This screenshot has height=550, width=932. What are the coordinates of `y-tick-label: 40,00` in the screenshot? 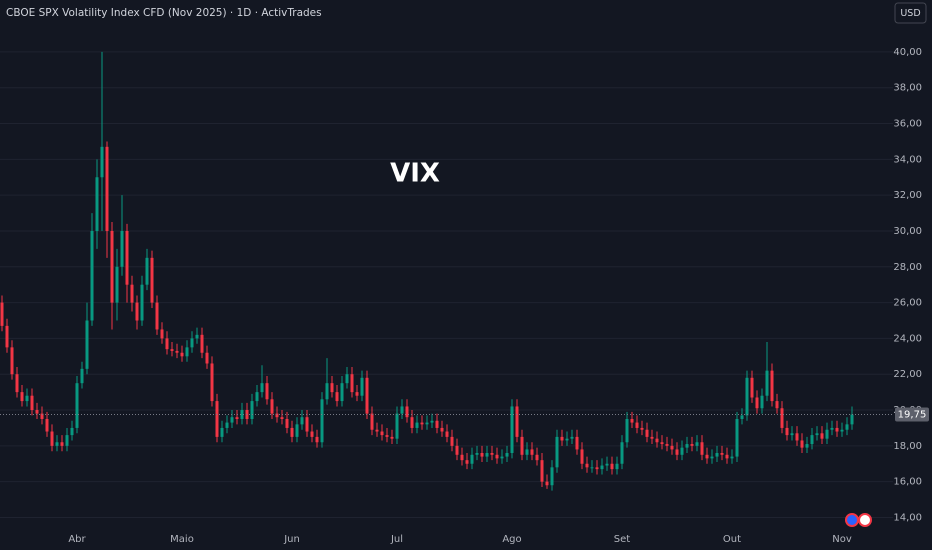 It's located at (907, 52).